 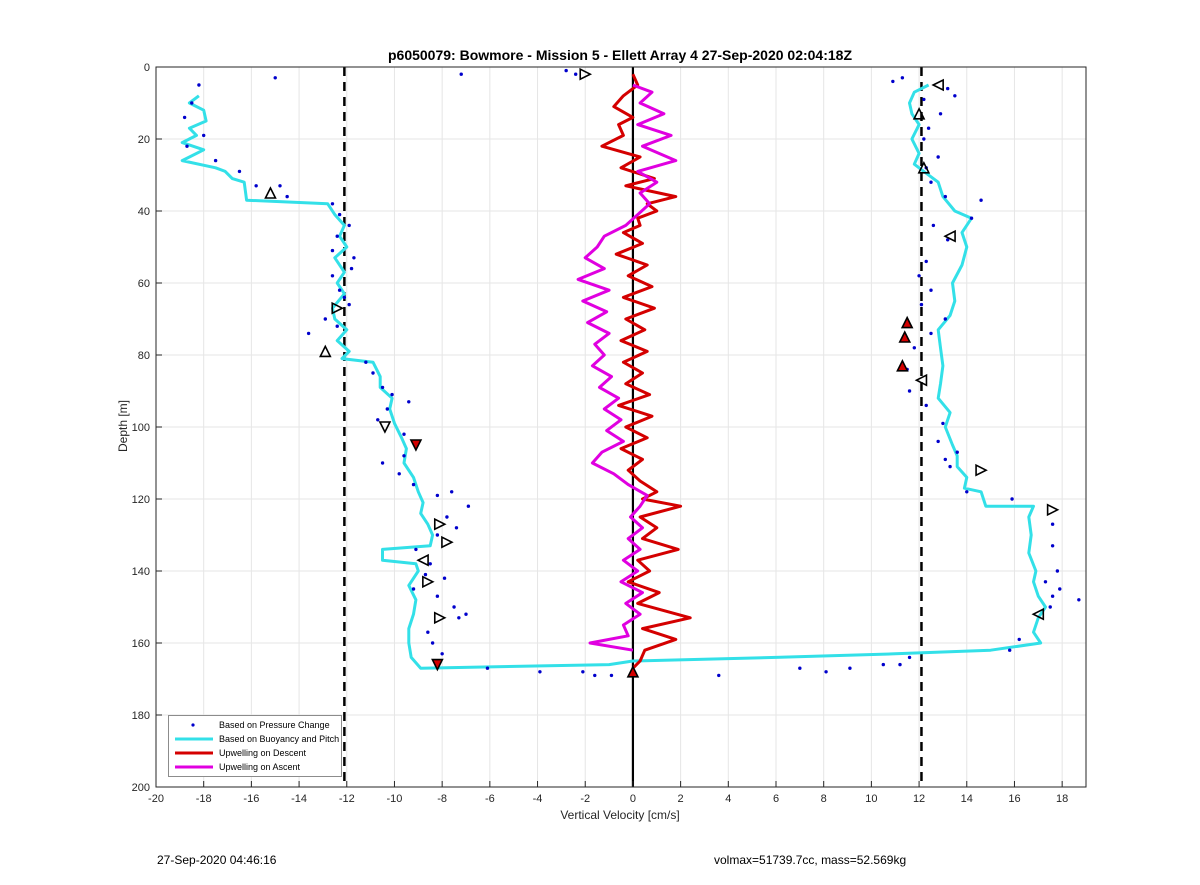 I want to click on x-axis-label: Vertical Velocity [cm/s], so click(x=619, y=815).